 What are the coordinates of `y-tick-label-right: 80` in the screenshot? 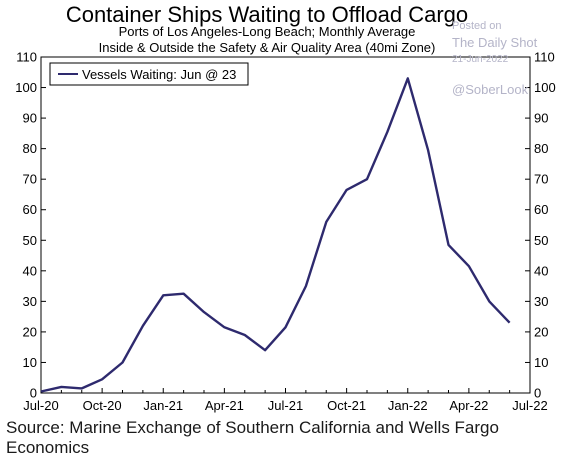 It's located at (541, 148).